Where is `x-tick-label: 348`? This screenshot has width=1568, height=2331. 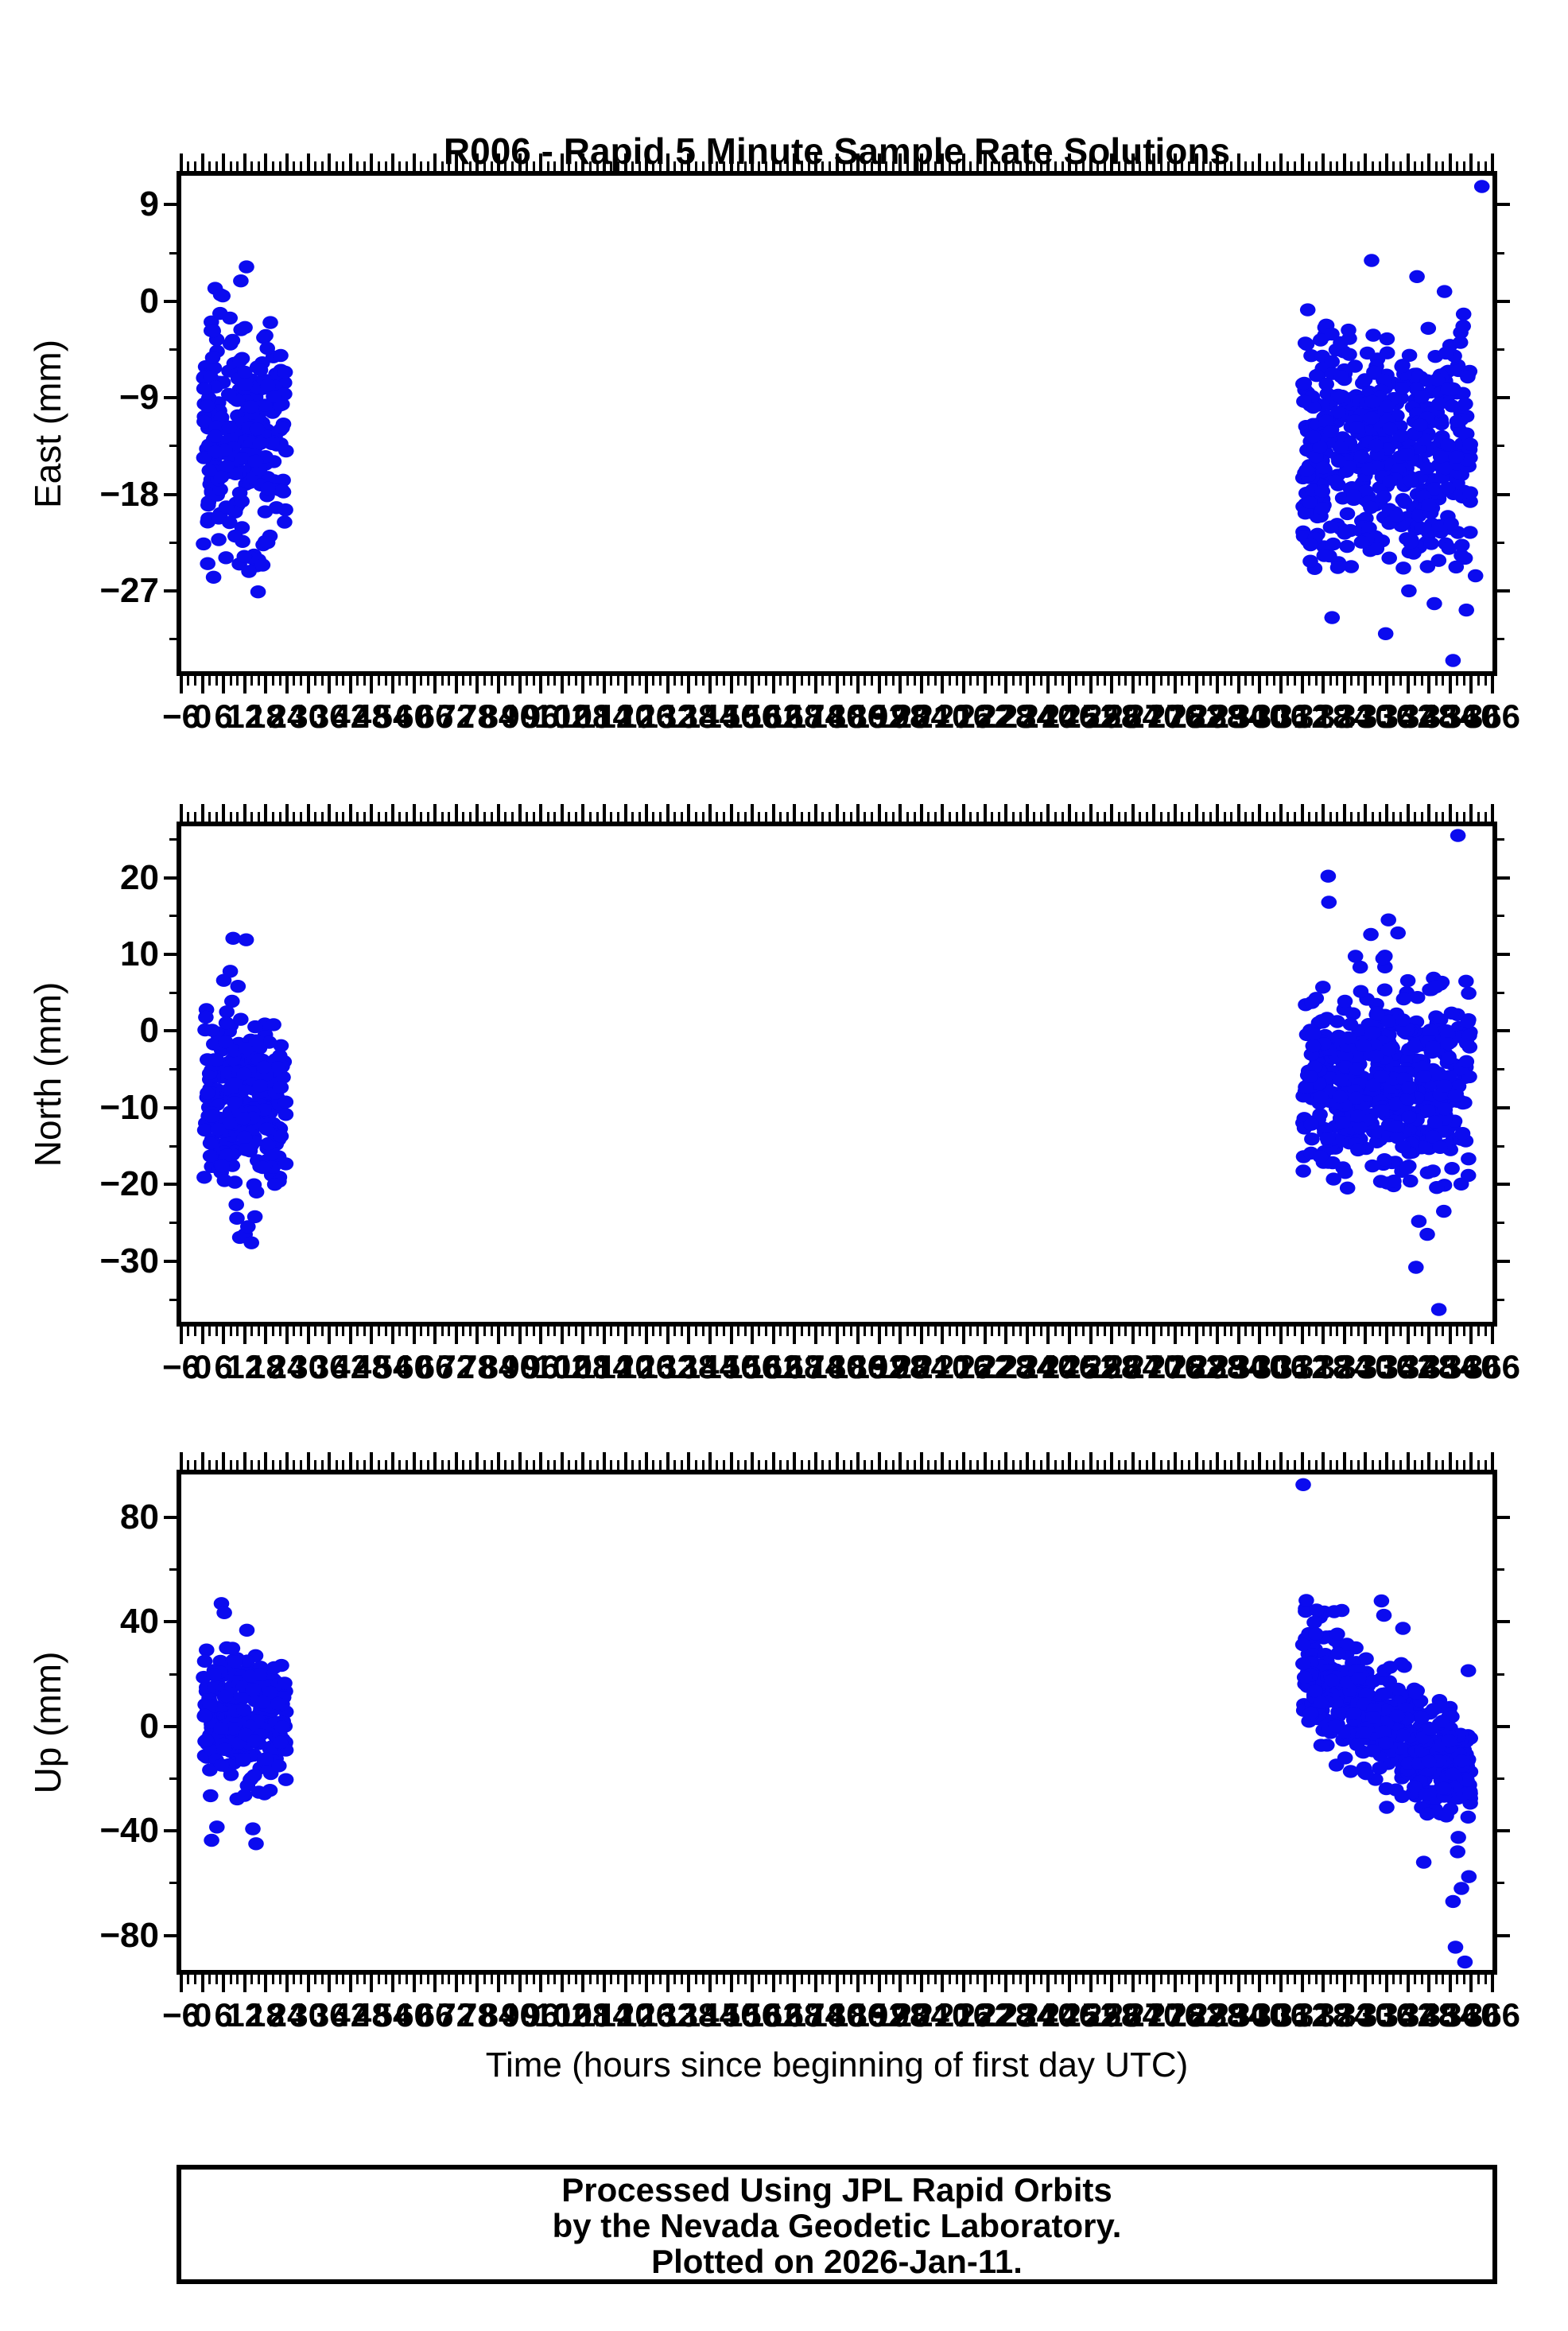
x-tick-label: 348 is located at coordinates (1429, 2015).